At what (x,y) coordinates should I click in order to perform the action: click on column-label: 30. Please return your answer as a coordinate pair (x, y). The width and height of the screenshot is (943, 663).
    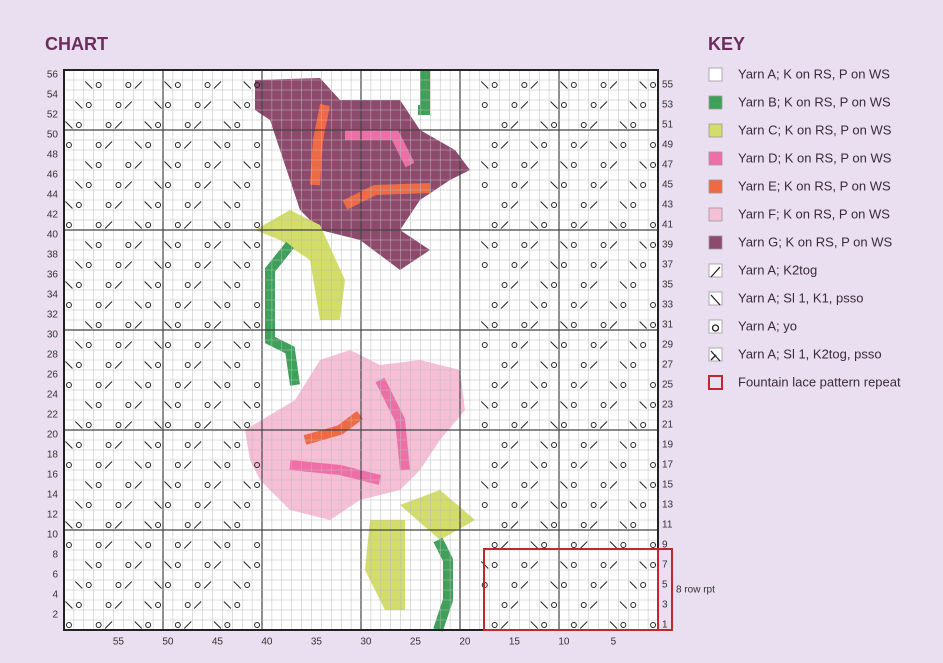
    Looking at the image, I should click on (366, 642).